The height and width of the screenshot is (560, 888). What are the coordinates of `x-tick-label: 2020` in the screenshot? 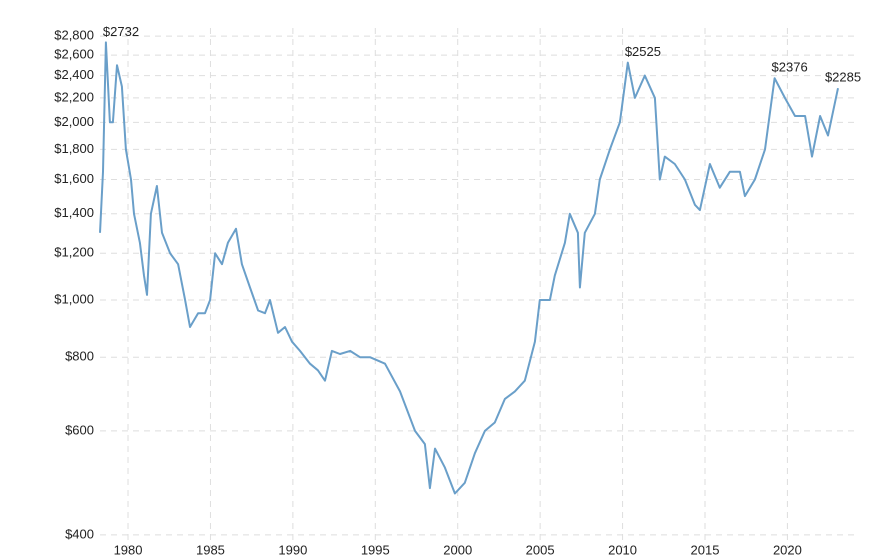 It's located at (787, 549).